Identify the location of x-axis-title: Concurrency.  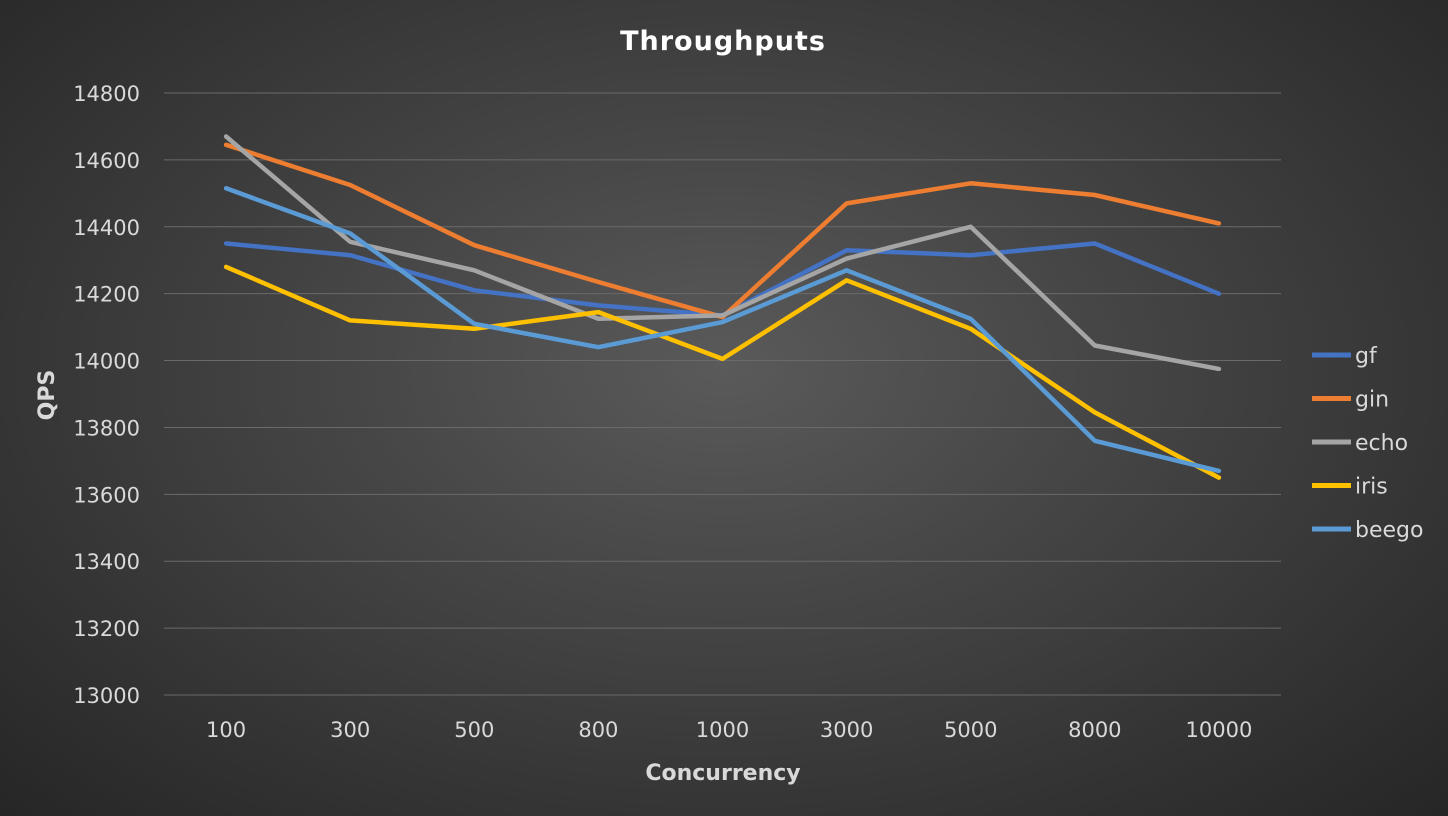
(722, 773).